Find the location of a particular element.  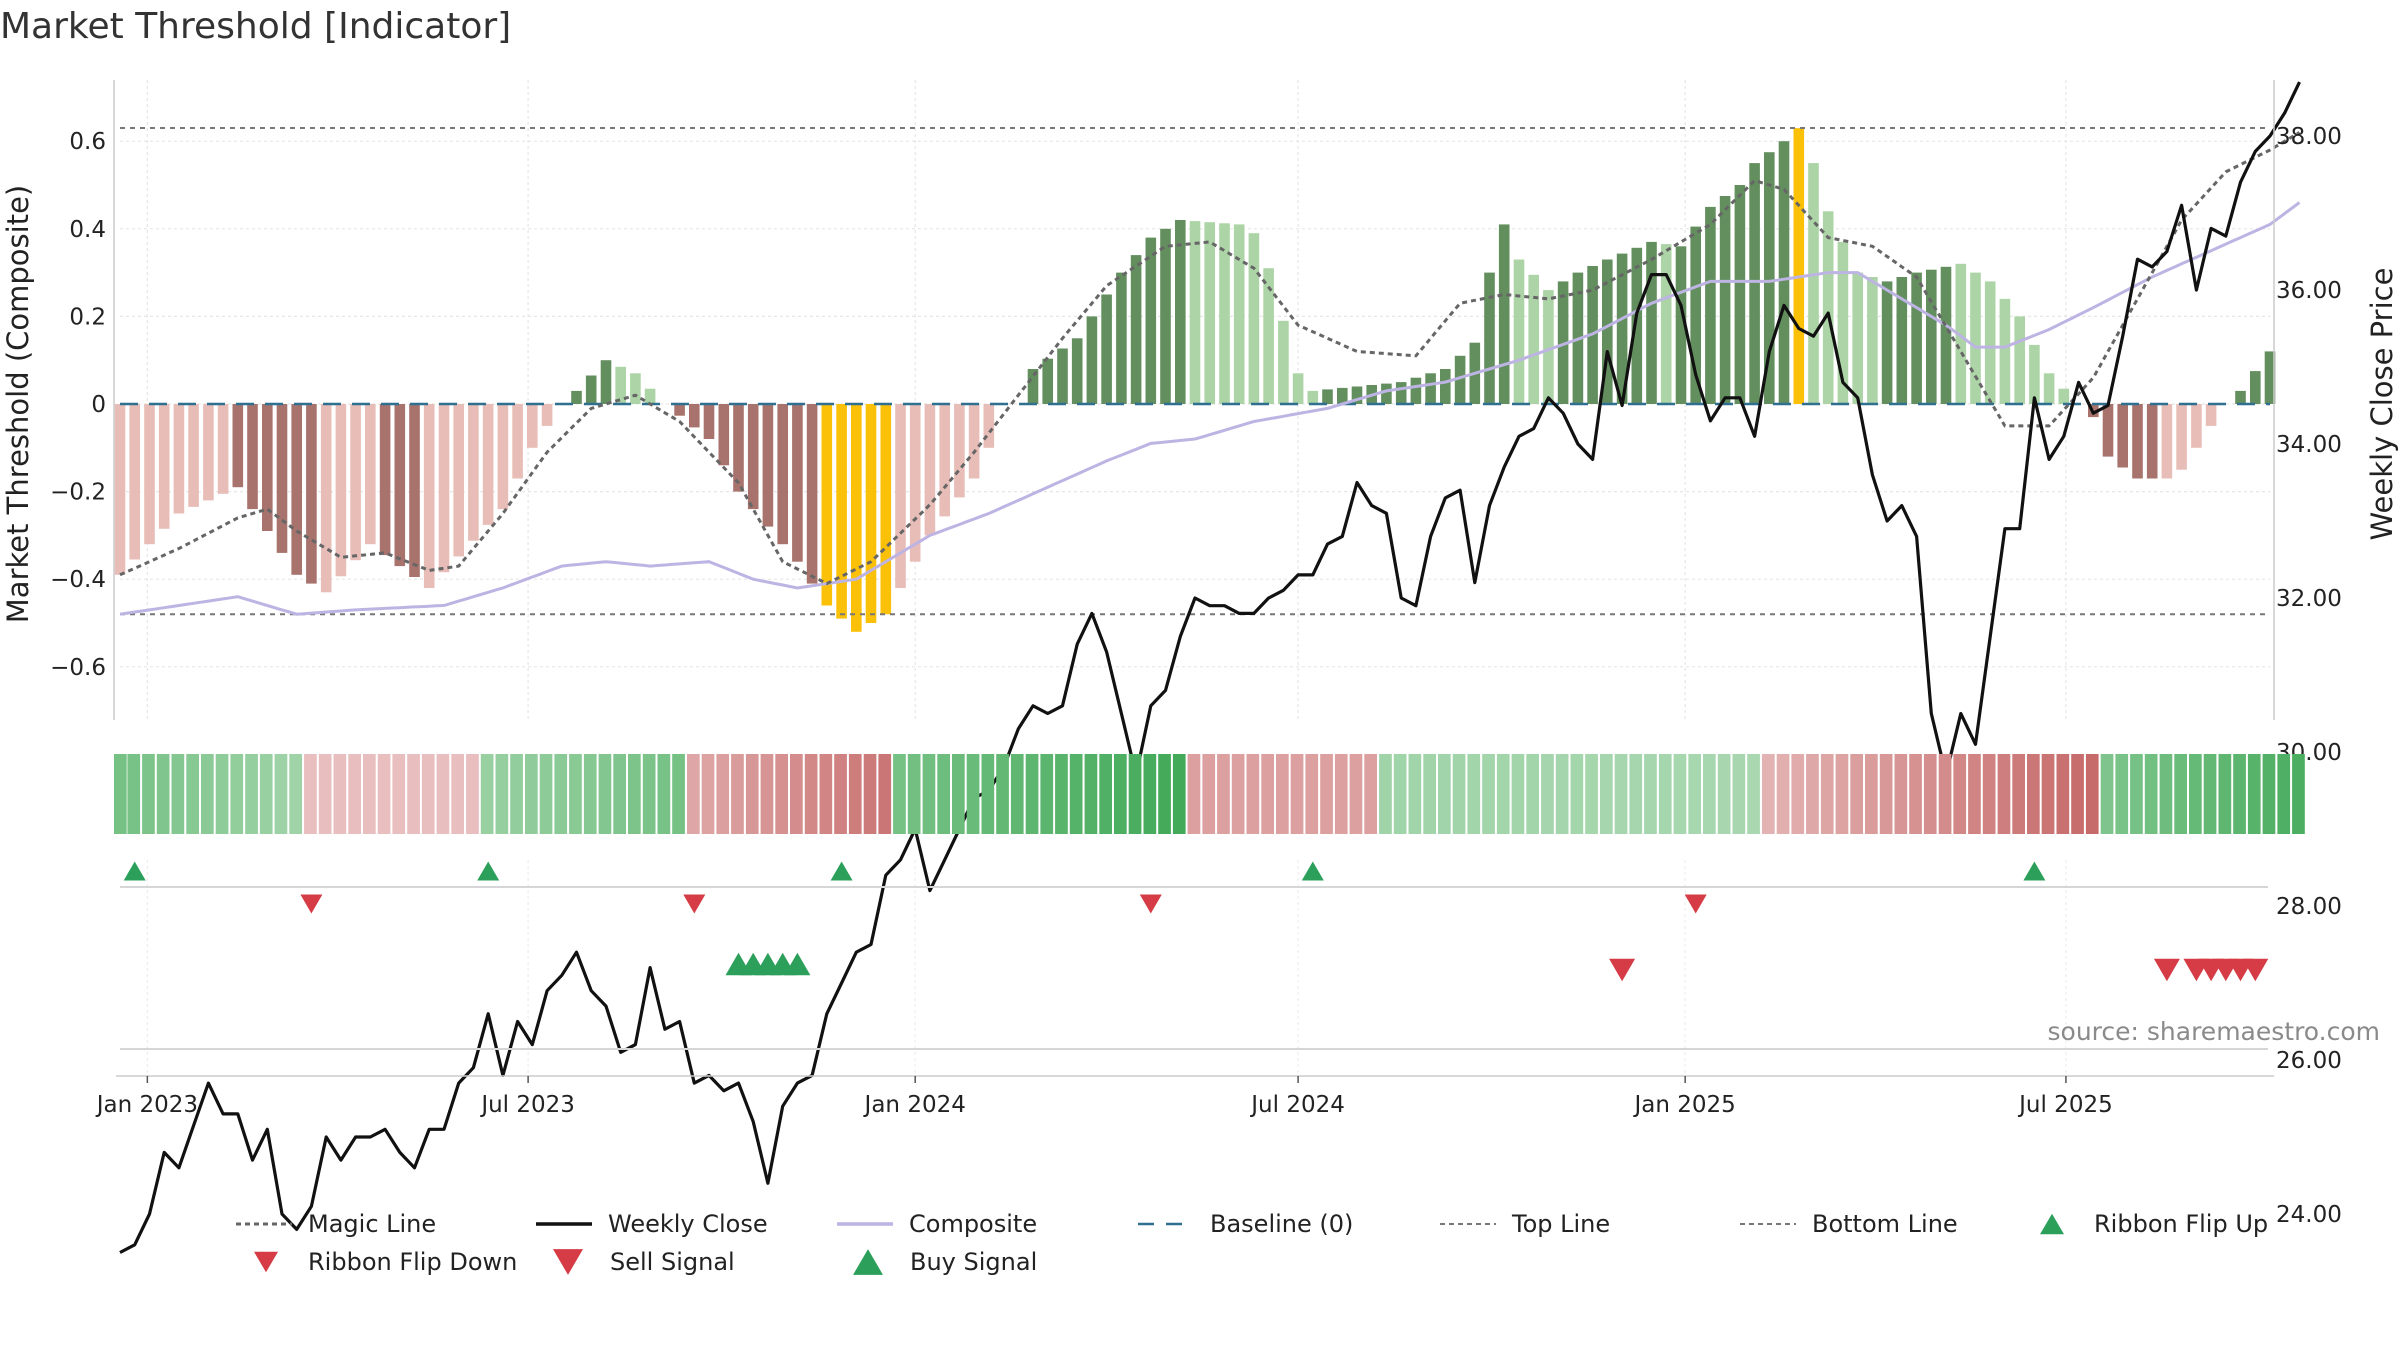

sell-signal-marker is located at coordinates (2166, 970).